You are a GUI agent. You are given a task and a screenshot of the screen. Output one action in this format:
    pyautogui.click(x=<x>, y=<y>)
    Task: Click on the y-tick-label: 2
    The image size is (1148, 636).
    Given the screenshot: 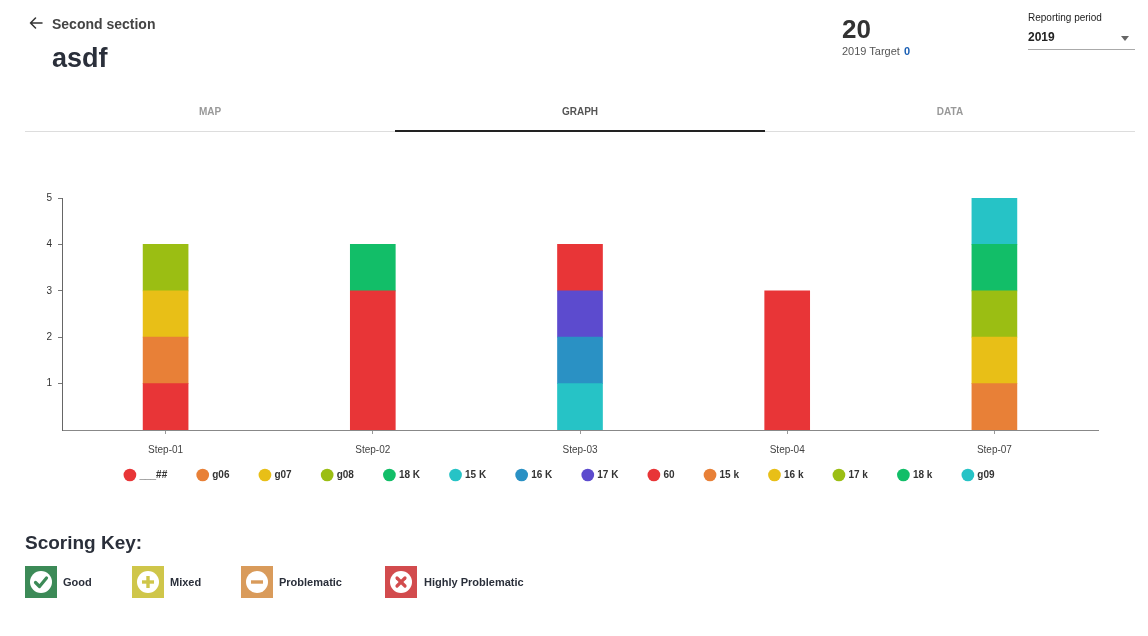 What is the action you would take?
    pyautogui.click(x=49, y=336)
    